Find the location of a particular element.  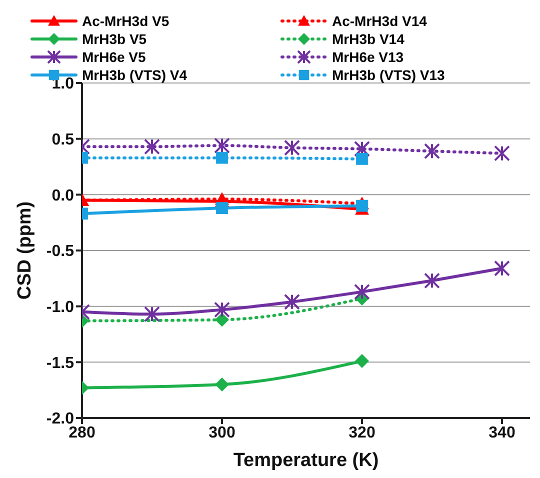

x-tick-label: 340 is located at coordinates (502, 433).